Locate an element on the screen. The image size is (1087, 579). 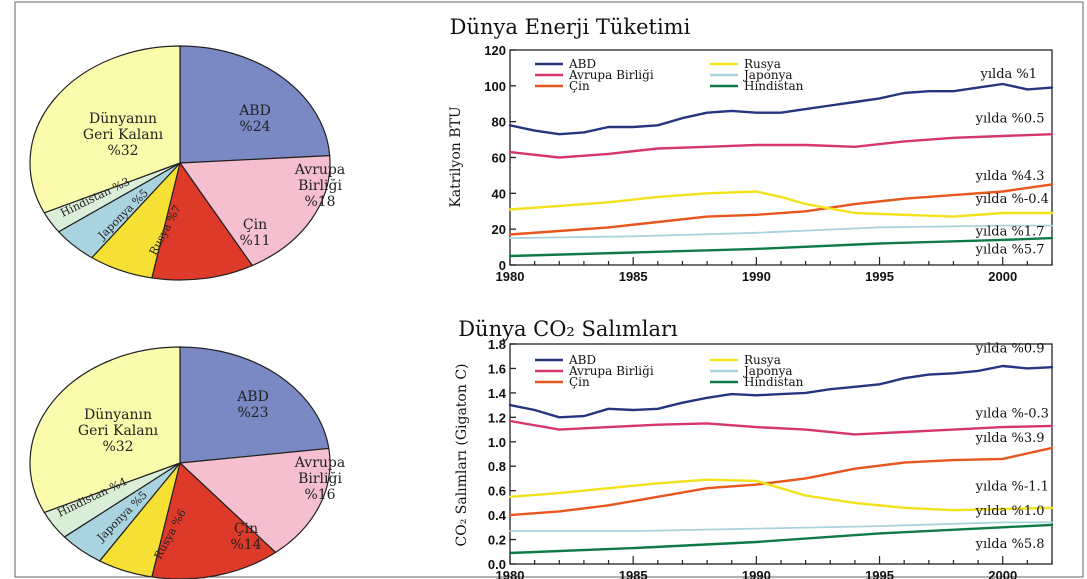
co2-x-tick-label: 1995 is located at coordinates (879, 573).